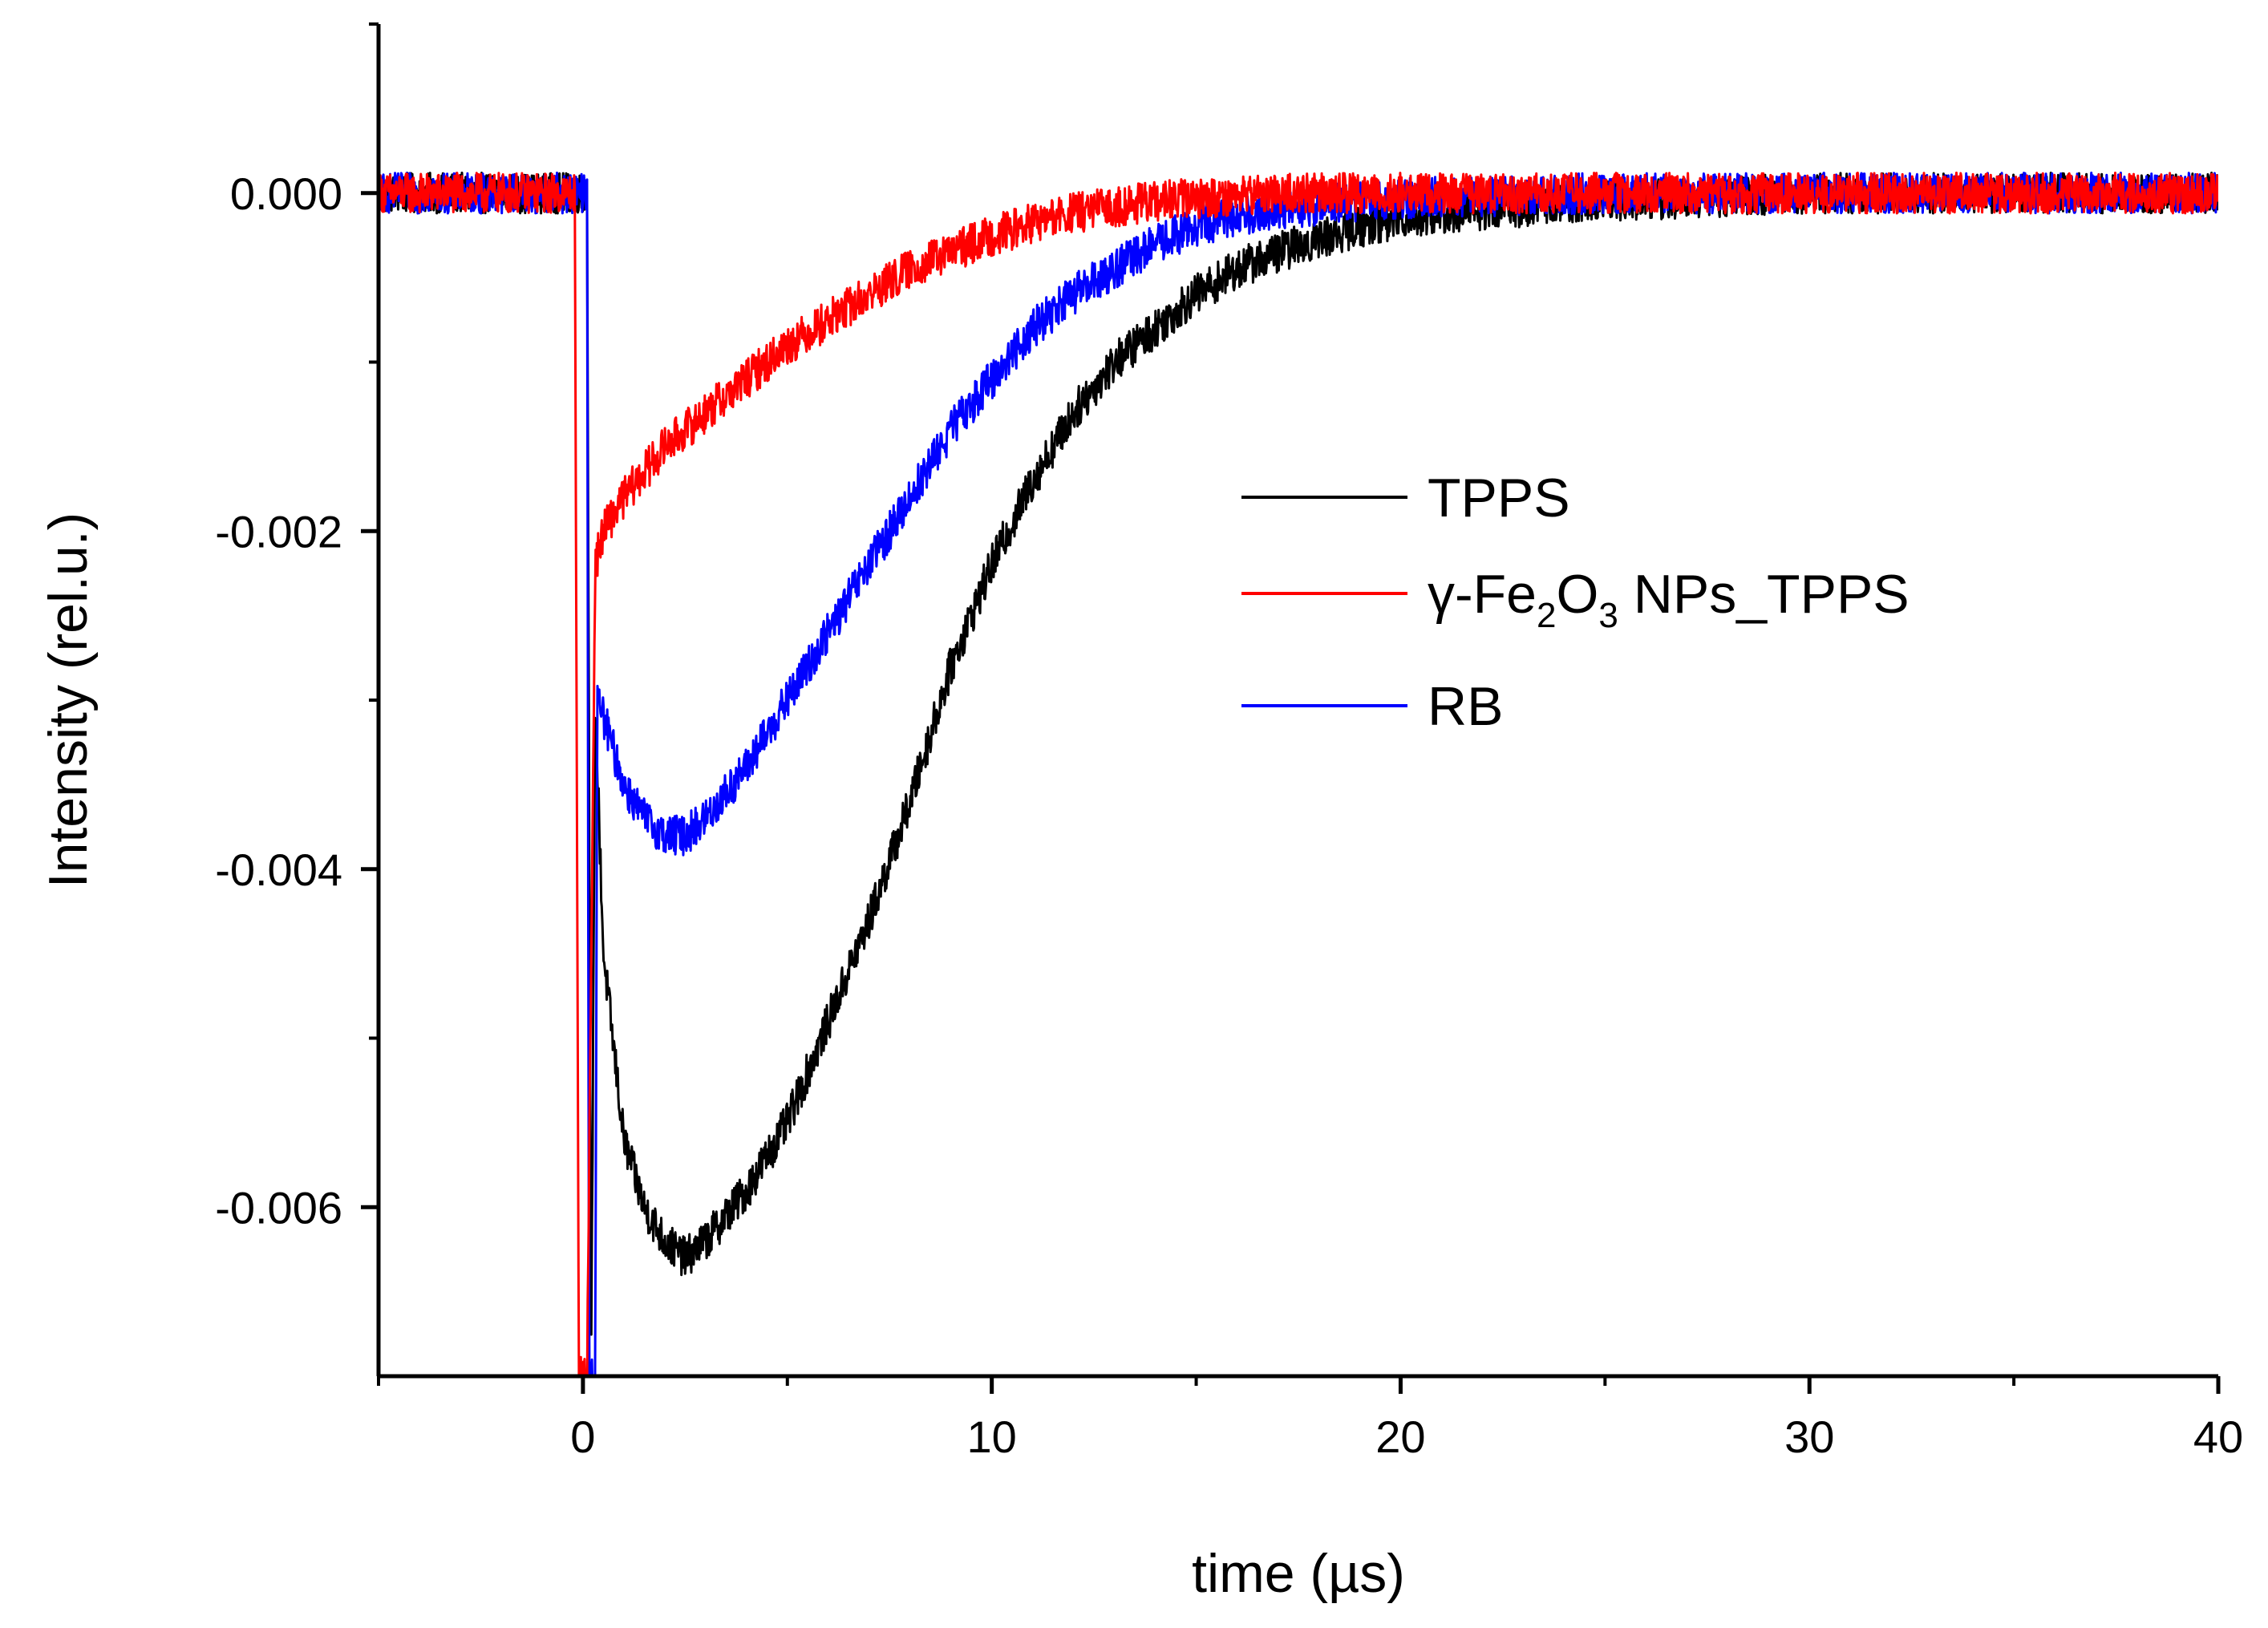 The height and width of the screenshot is (1628, 2268). I want to click on y-axis-title: Intensity (rel.u.), so click(68, 700).